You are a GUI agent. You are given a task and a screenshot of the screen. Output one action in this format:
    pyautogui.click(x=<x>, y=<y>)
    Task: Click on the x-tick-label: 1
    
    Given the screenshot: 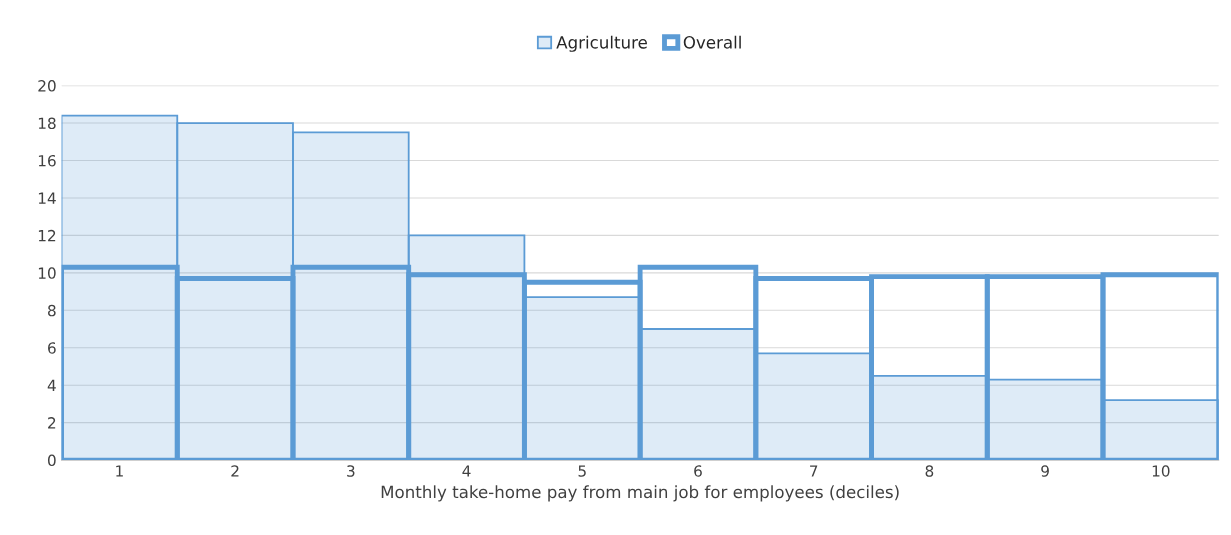 What is the action you would take?
    pyautogui.click(x=119, y=471)
    